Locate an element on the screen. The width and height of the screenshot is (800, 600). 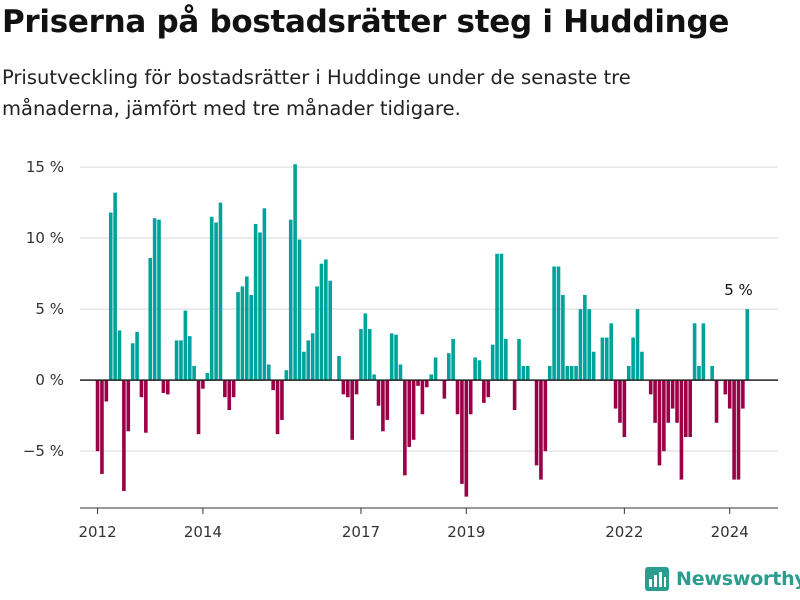
y-tick-label: 0 % is located at coordinates (49, 380).